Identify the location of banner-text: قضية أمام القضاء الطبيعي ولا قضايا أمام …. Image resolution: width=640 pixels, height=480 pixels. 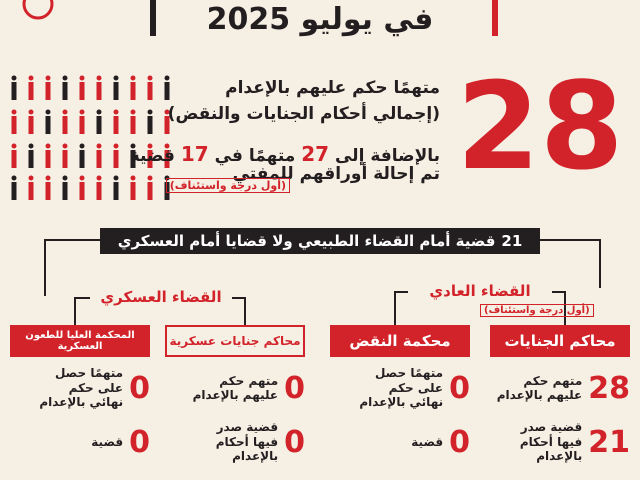
(306, 241).